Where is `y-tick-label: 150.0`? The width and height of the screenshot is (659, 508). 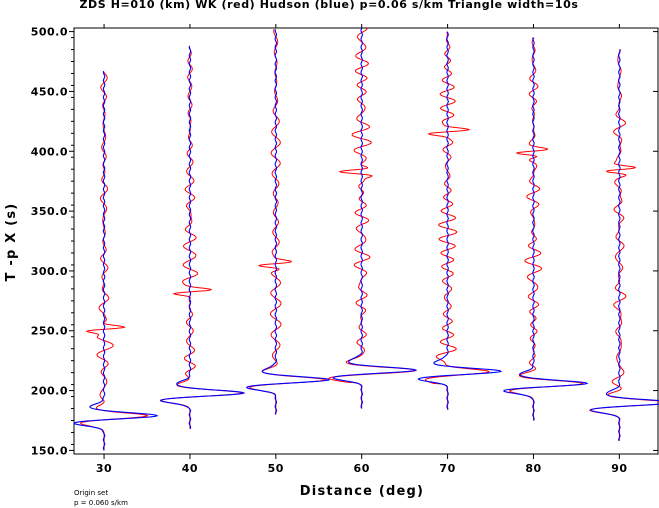
y-tick-label: 150.0 is located at coordinates (49, 450).